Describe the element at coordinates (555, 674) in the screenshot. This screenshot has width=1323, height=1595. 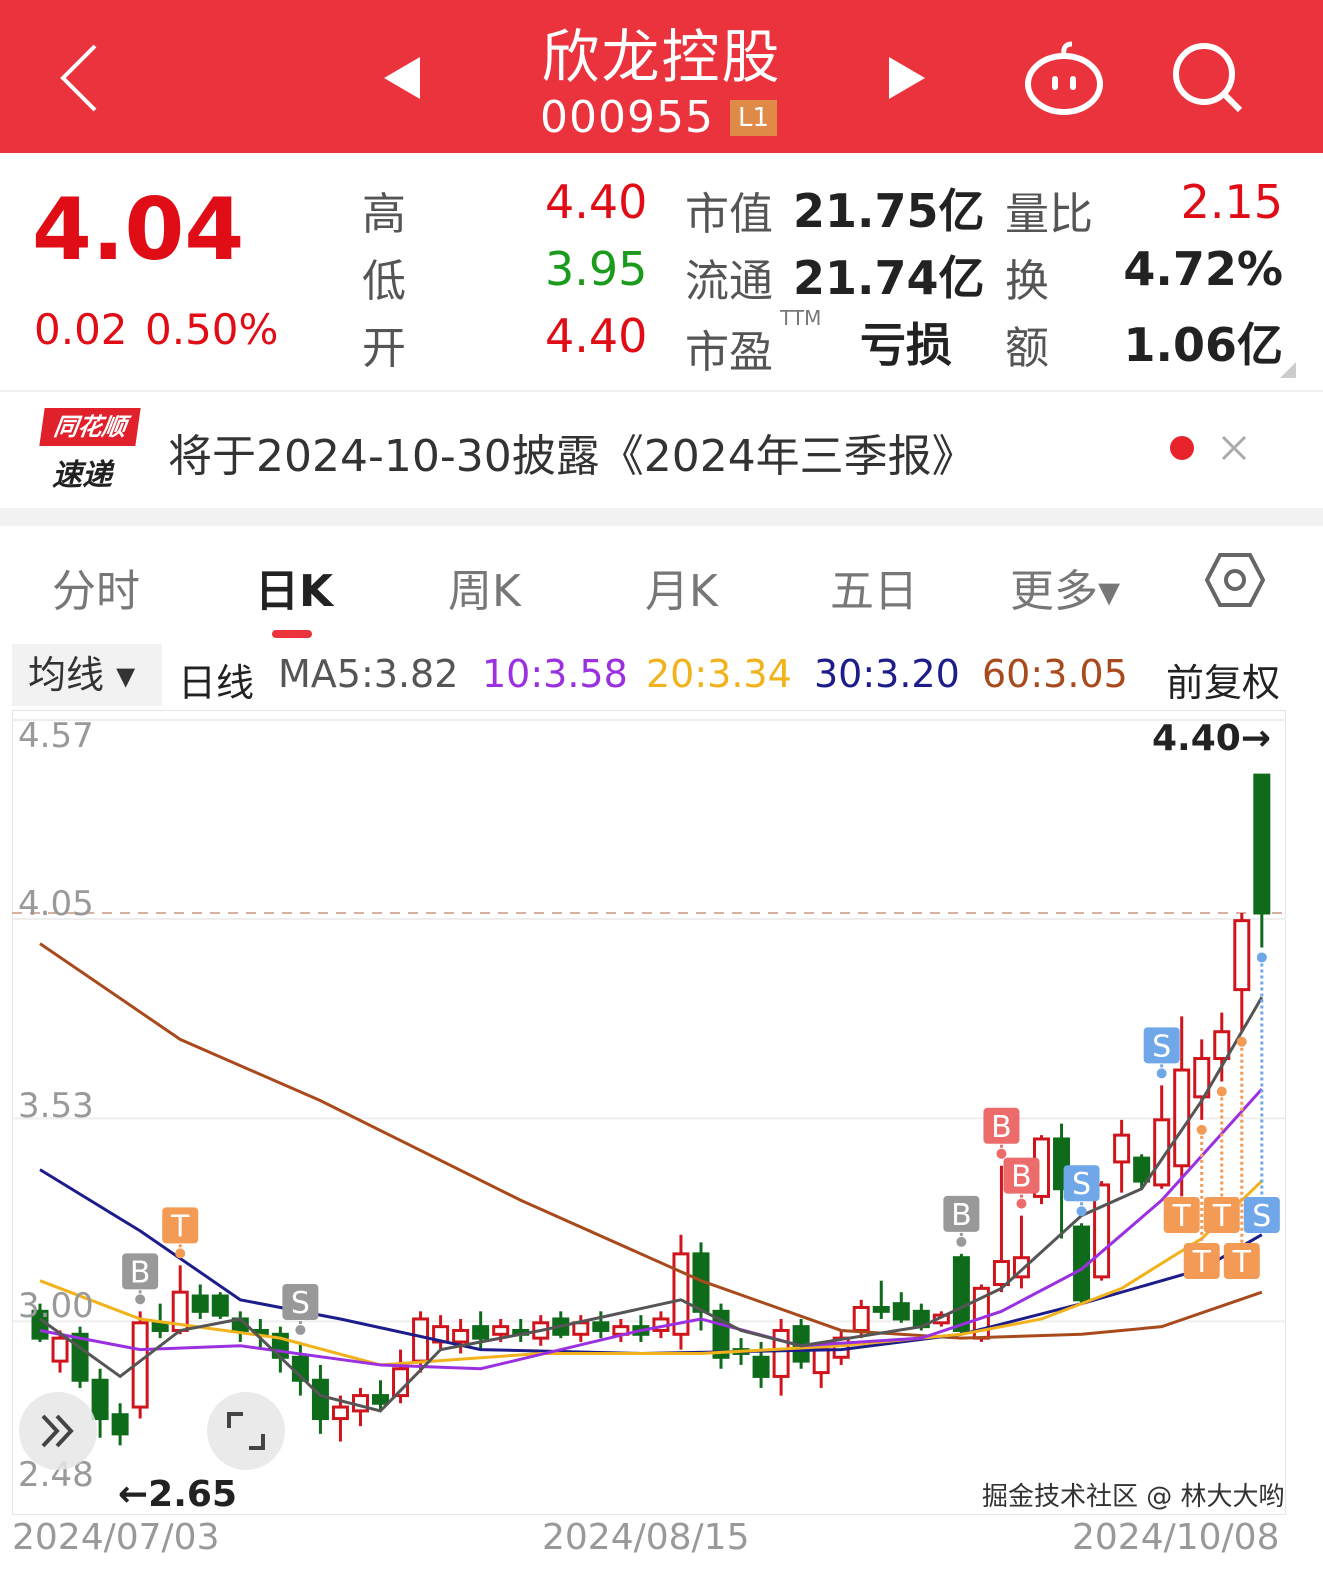
I see `ma10-value: 10:3.58` at that location.